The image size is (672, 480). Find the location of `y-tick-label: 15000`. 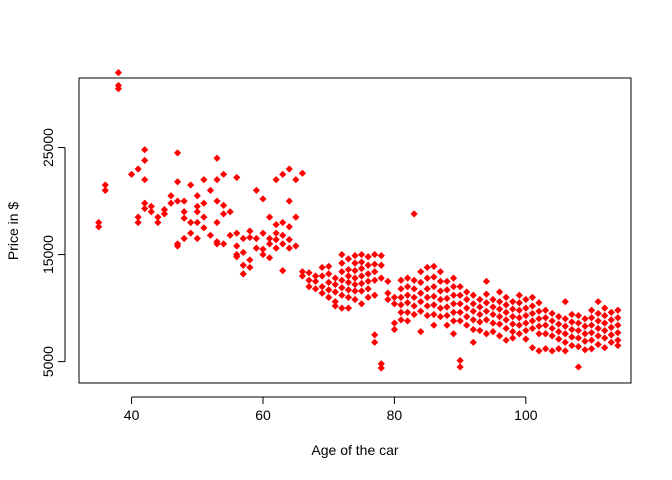

y-tick-label: 15000 is located at coordinates (48, 254).